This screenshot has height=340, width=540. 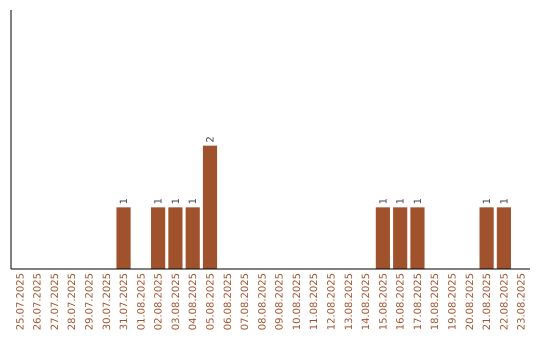 What do you see at coordinates (522, 301) in the screenshot?
I see `x-tick-label: 23.08.2025` at bounding box center [522, 301].